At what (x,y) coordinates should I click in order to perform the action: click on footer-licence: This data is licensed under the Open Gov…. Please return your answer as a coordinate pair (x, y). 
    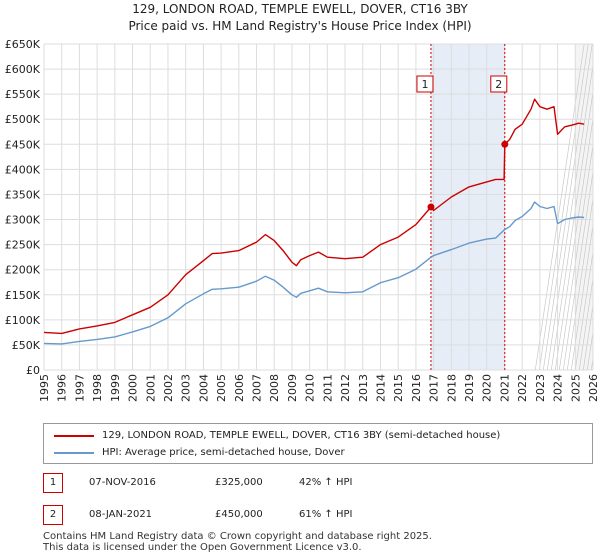
    Looking at the image, I should click on (202, 547).